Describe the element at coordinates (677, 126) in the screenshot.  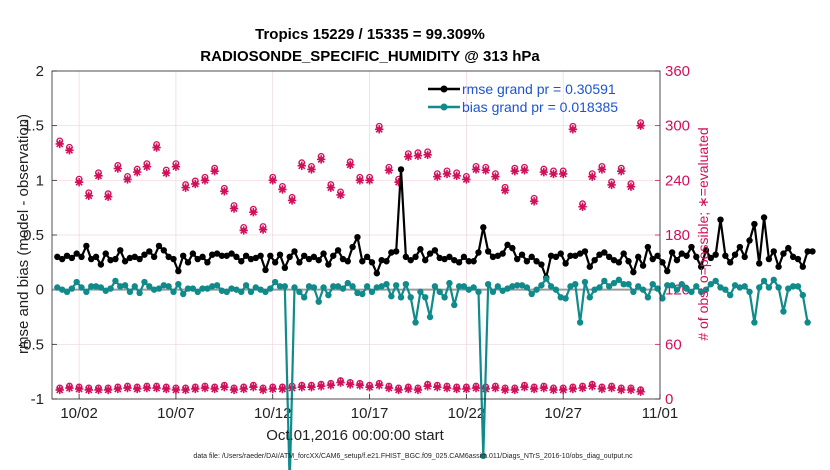
I see `y2-tick-label: 300` at that location.